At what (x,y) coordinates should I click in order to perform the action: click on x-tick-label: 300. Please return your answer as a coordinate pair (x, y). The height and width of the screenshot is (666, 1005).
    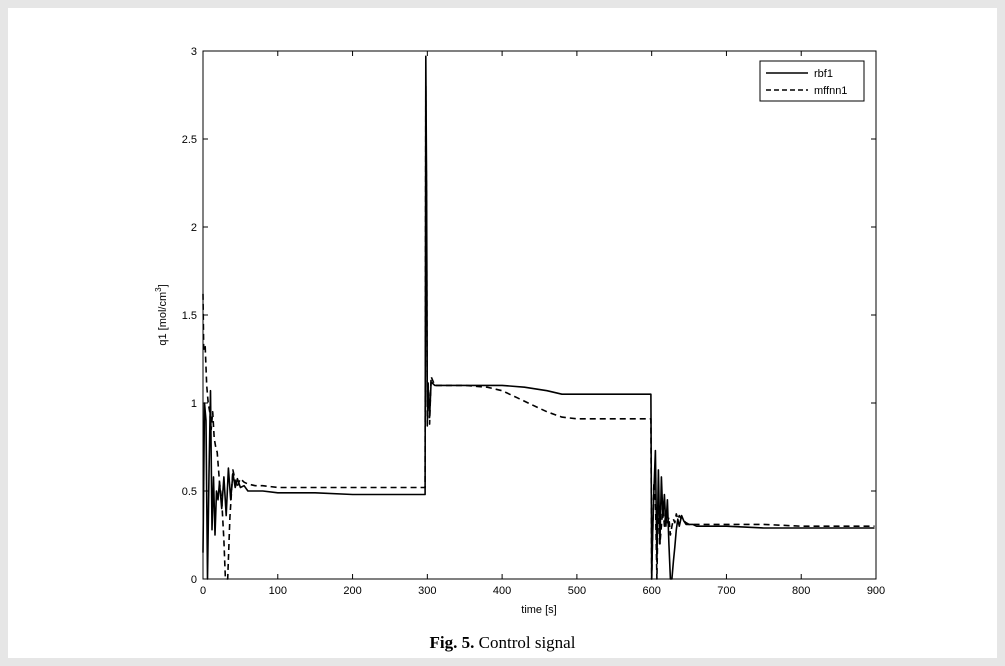
    Looking at the image, I should click on (427, 591).